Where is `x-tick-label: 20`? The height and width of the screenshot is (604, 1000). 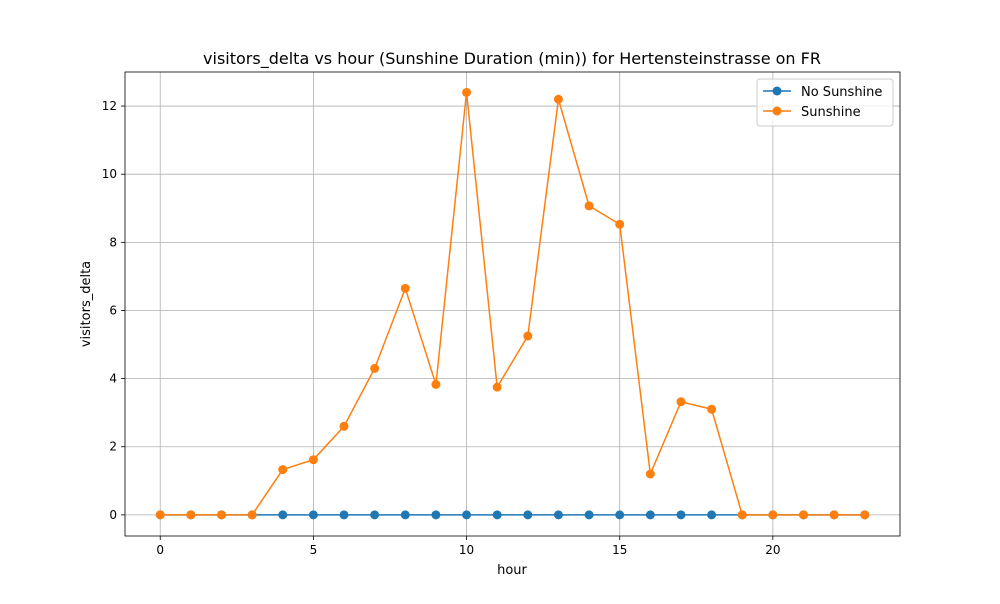
x-tick-label: 20 is located at coordinates (772, 550).